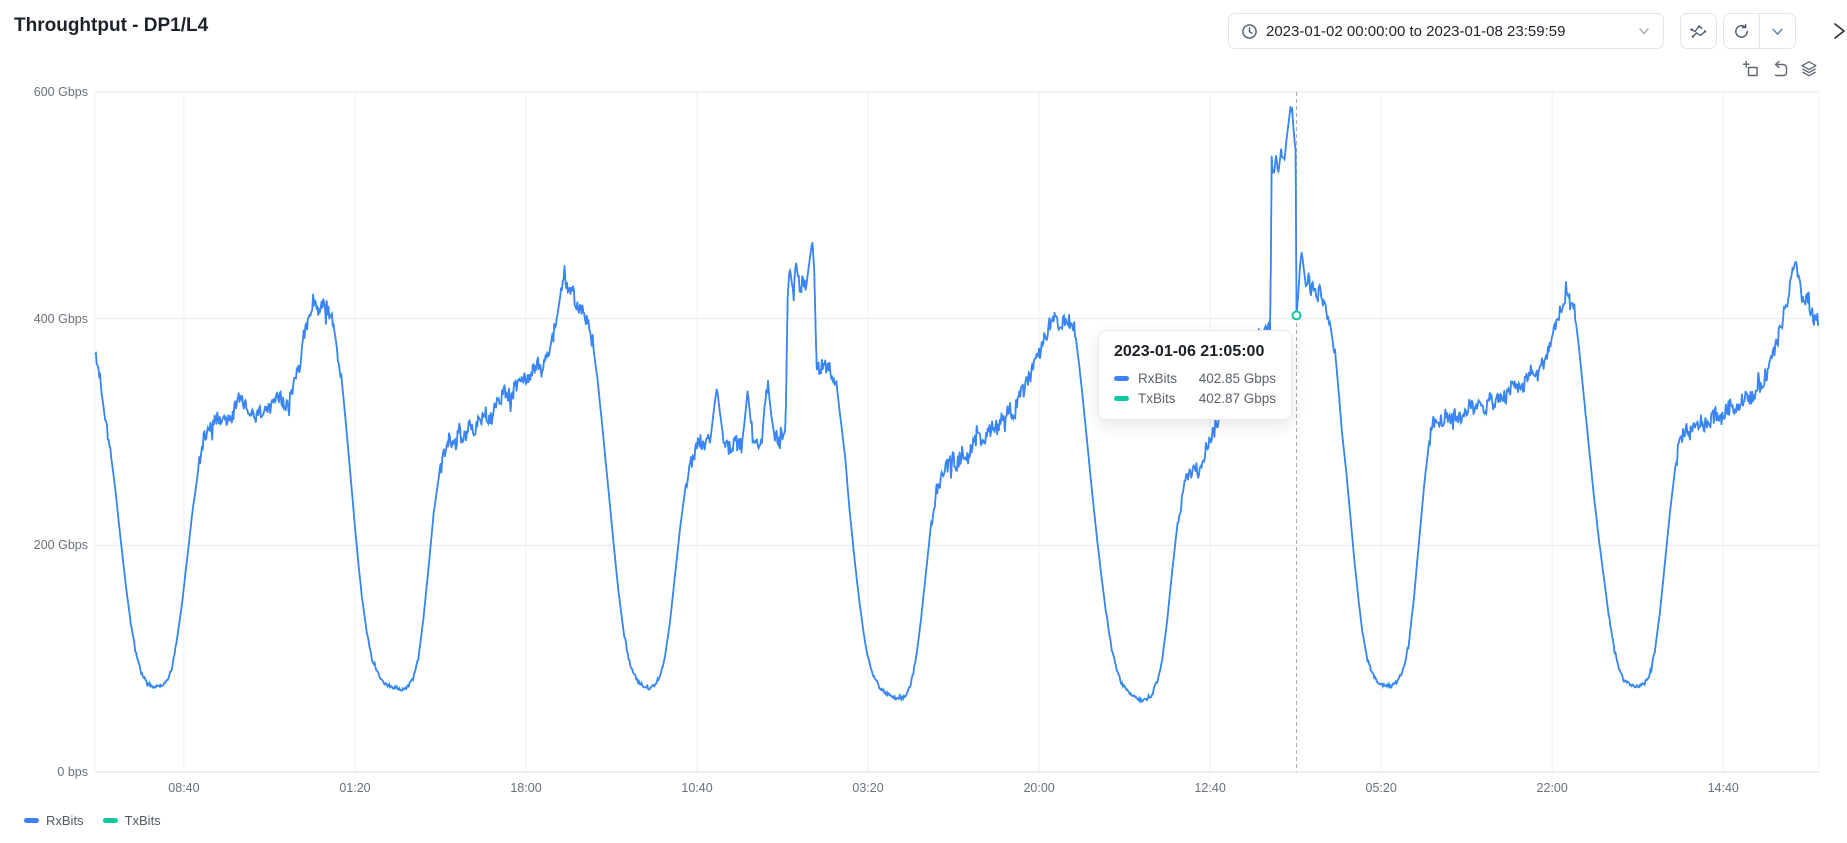 The height and width of the screenshot is (843, 1847). What do you see at coordinates (1296, 315) in the screenshot?
I see `hover-point-marker` at bounding box center [1296, 315].